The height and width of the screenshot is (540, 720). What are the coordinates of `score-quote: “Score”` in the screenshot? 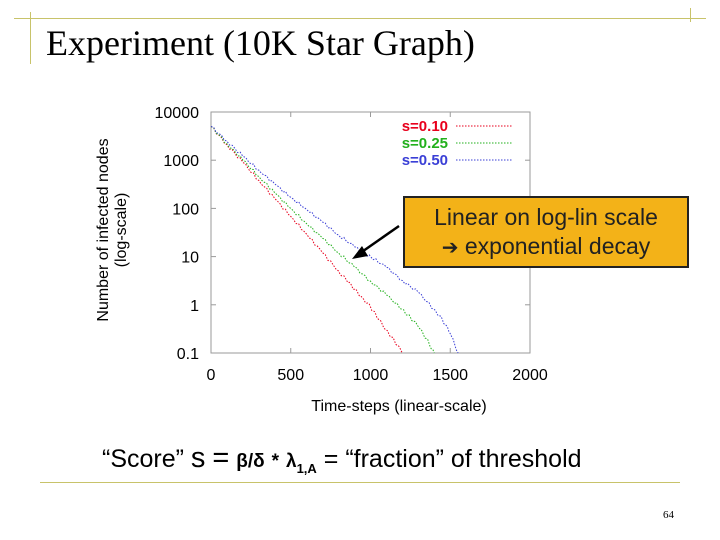 It's located at (143, 459).